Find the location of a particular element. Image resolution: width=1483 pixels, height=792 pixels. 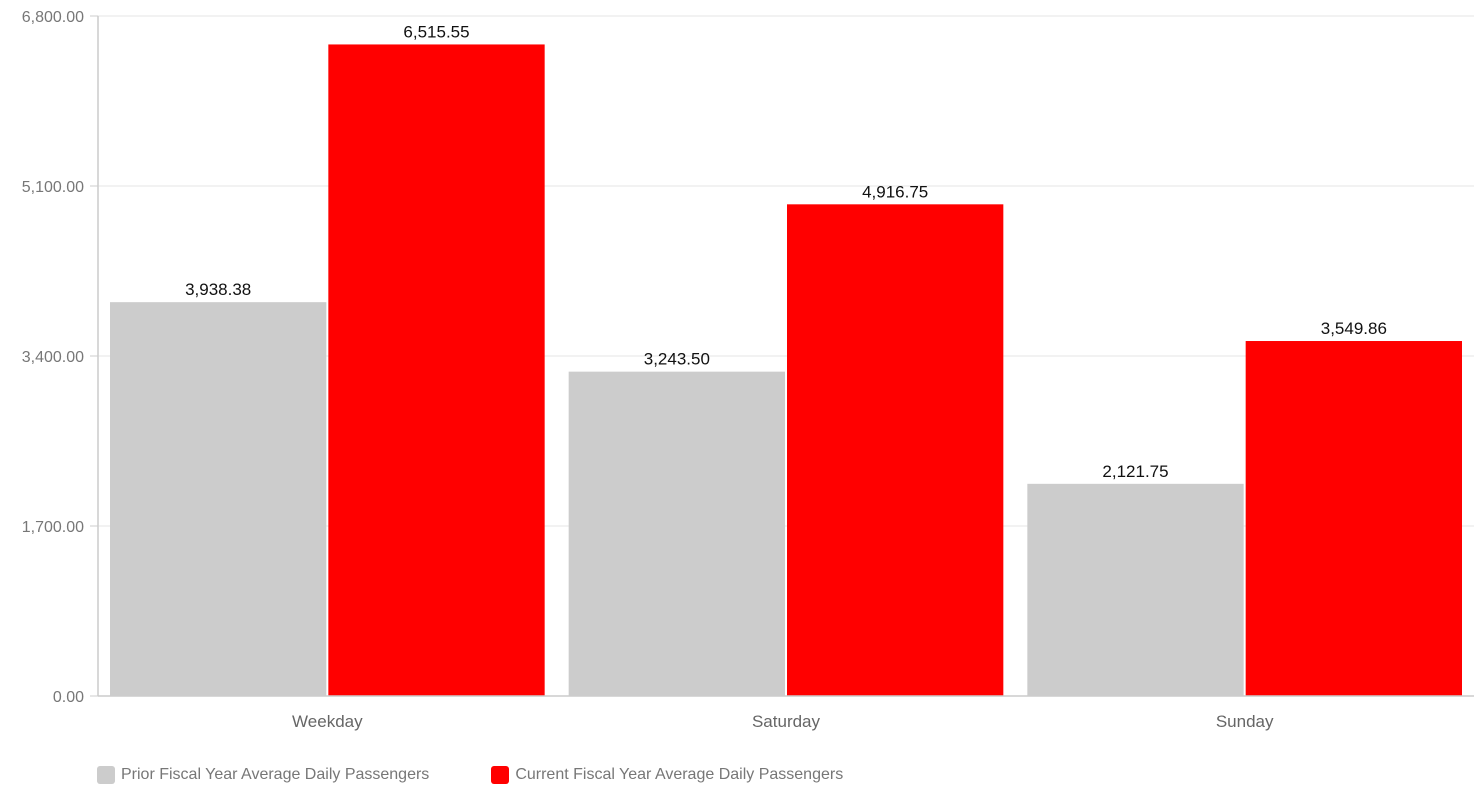

y-tick-label: 1,700.00 is located at coordinates (53, 527).